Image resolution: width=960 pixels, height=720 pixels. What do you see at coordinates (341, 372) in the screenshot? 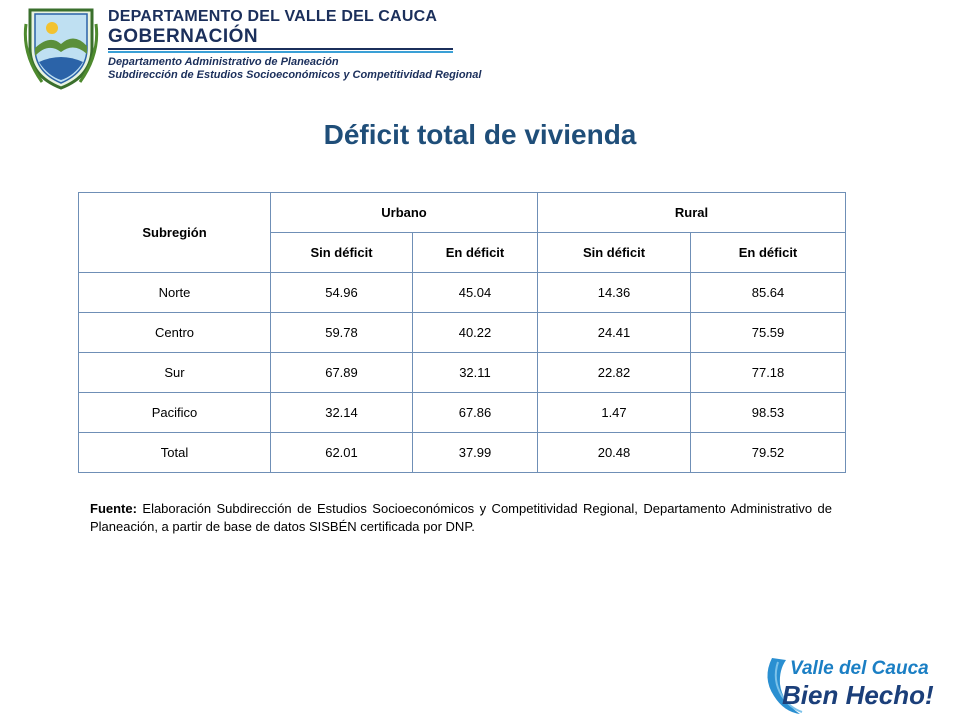
I see `urbano-sin-cell: 67.89` at bounding box center [341, 372].